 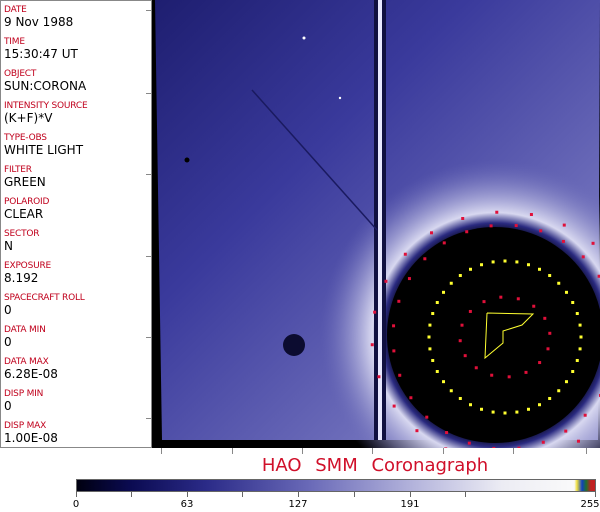 I want to click on field-label: OBJECT, so click(x=20, y=74).